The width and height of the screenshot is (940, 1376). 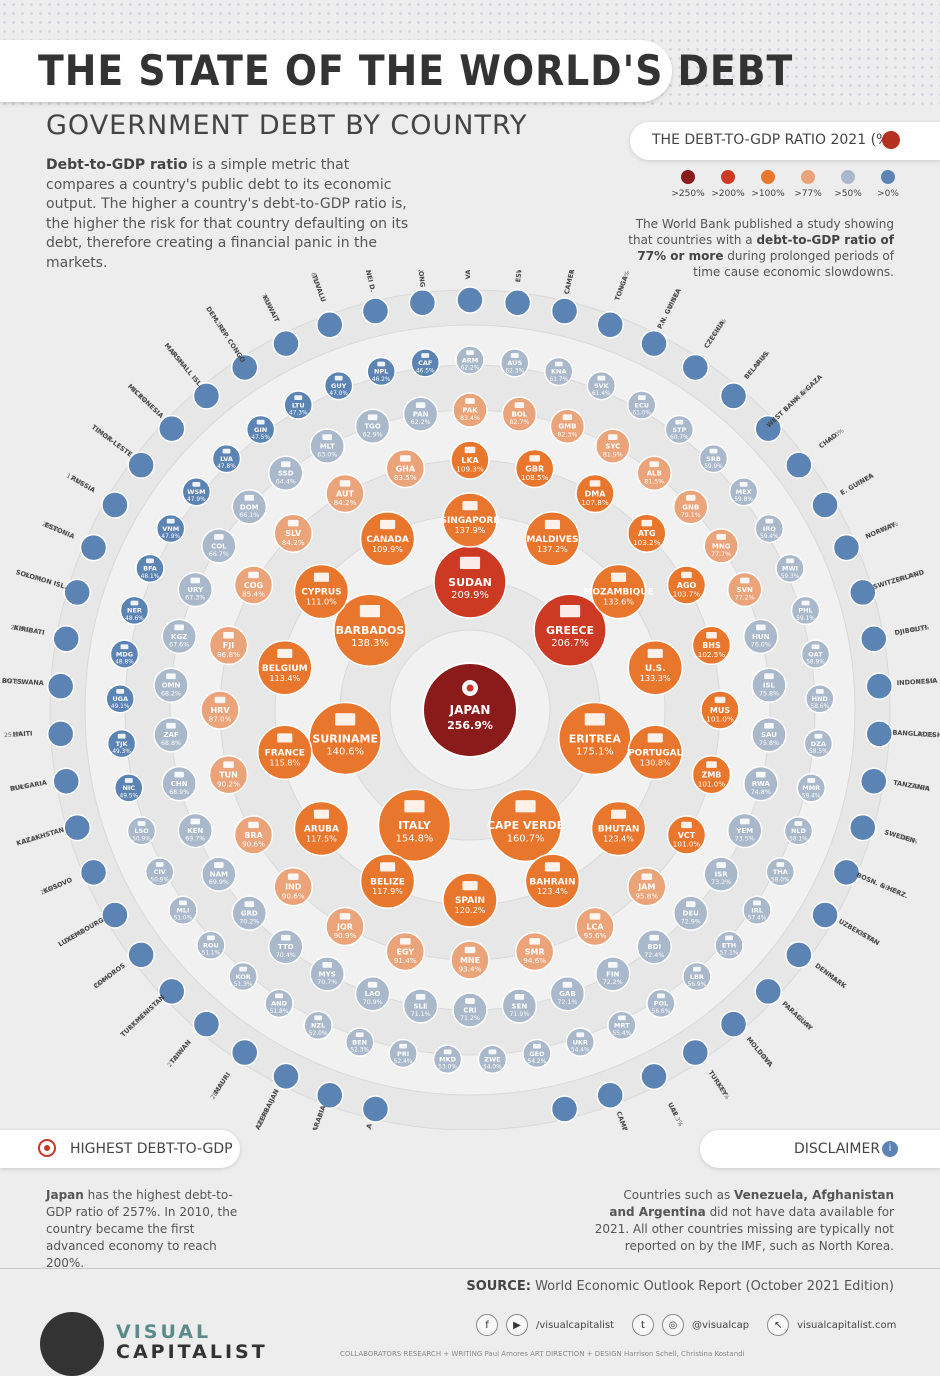 I want to click on bubble-value: 51.8%, so click(x=279, y=1012).